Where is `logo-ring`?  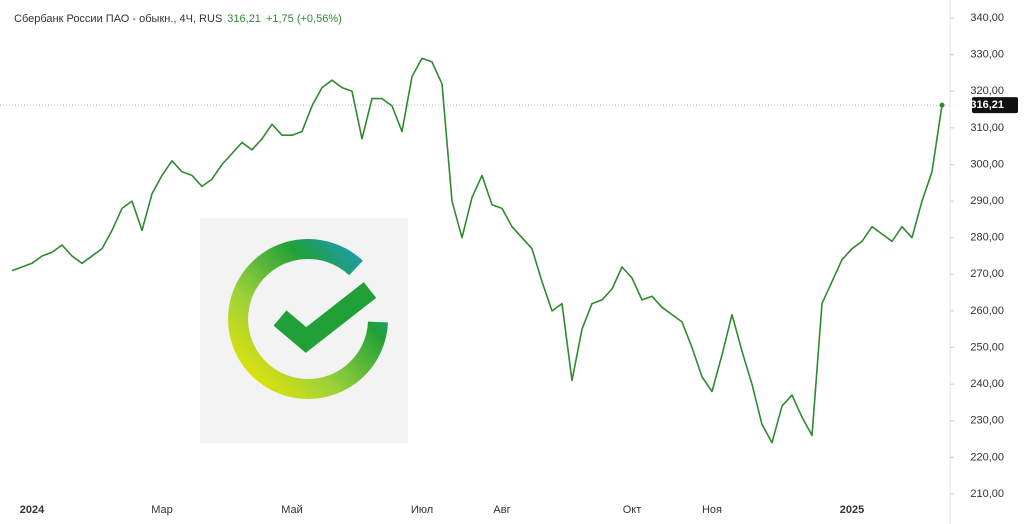 logo-ring is located at coordinates (308, 319).